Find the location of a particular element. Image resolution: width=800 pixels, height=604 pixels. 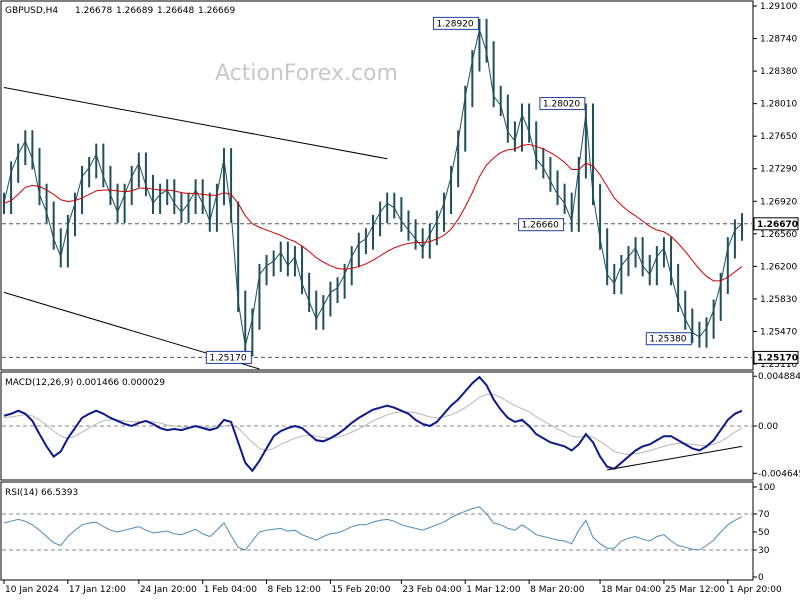

time-tick-label: 17 Jan 12:00 is located at coordinates (97, 590).